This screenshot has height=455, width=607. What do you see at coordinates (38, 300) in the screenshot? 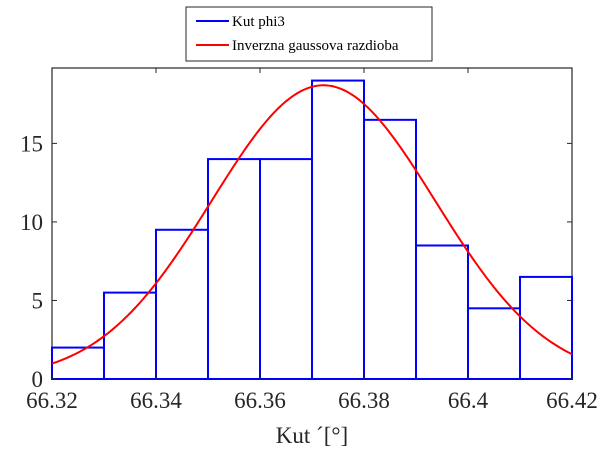
I see `y-tick-label: 5` at bounding box center [38, 300].